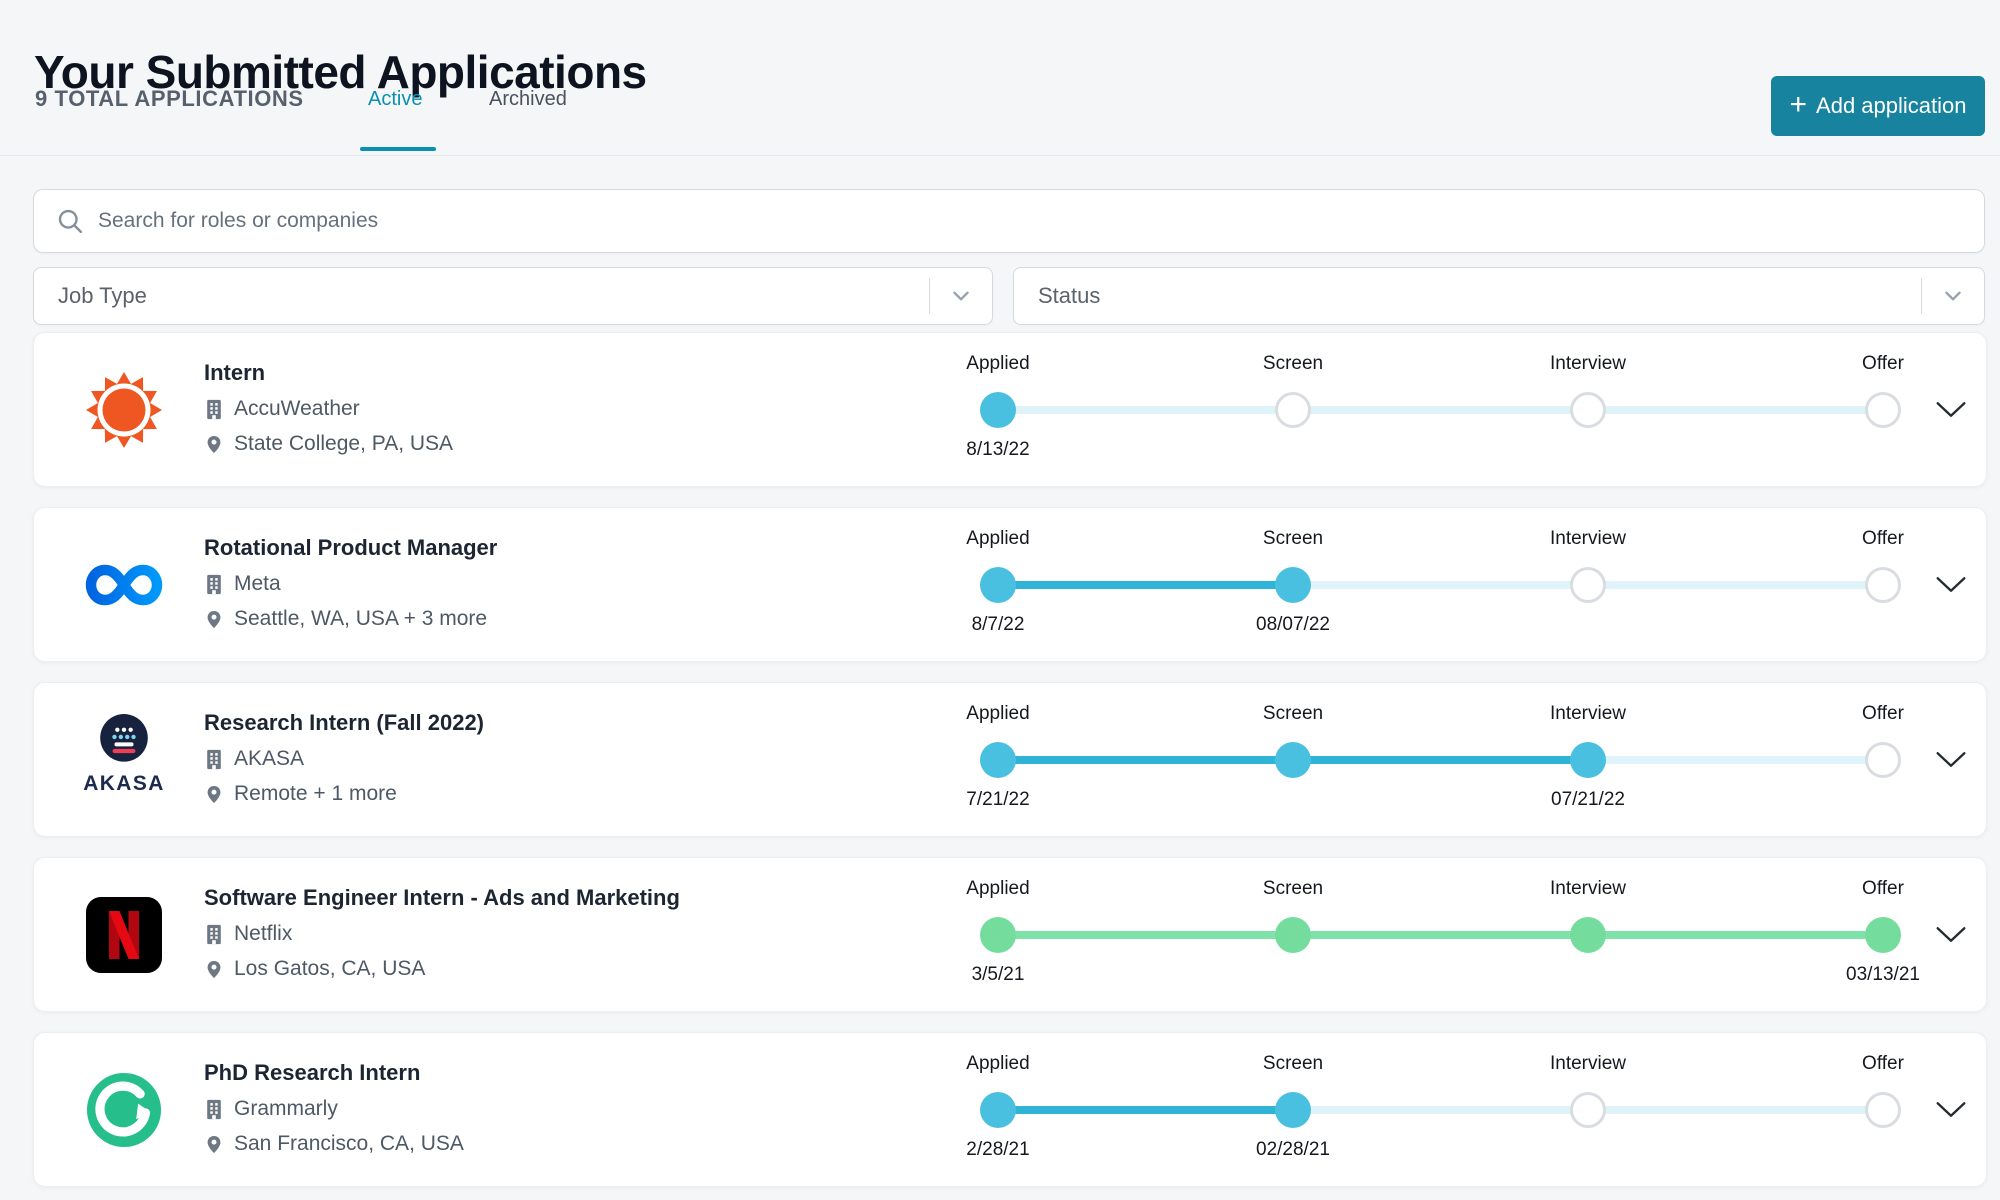 The image size is (2000, 1200). Describe the element at coordinates (297, 408) in the screenshot. I see `company-name: AccuWeather` at that location.